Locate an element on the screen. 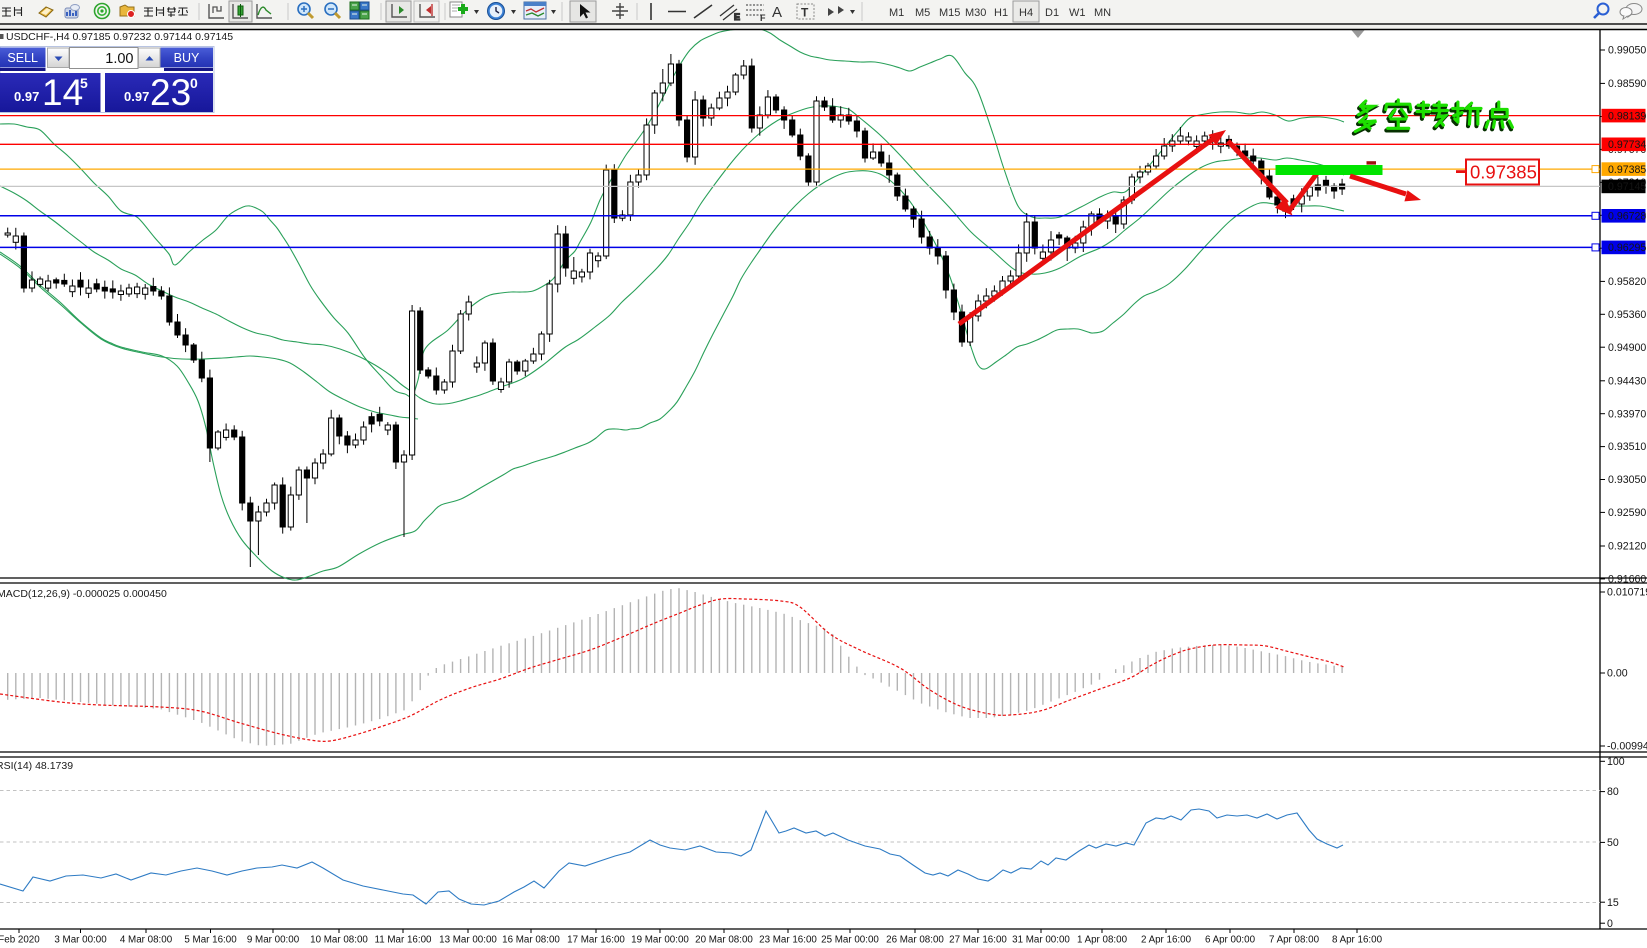 Image resolution: width=1647 pixels, height=948 pixels. svg-text: F is located at coordinates (763, 18).